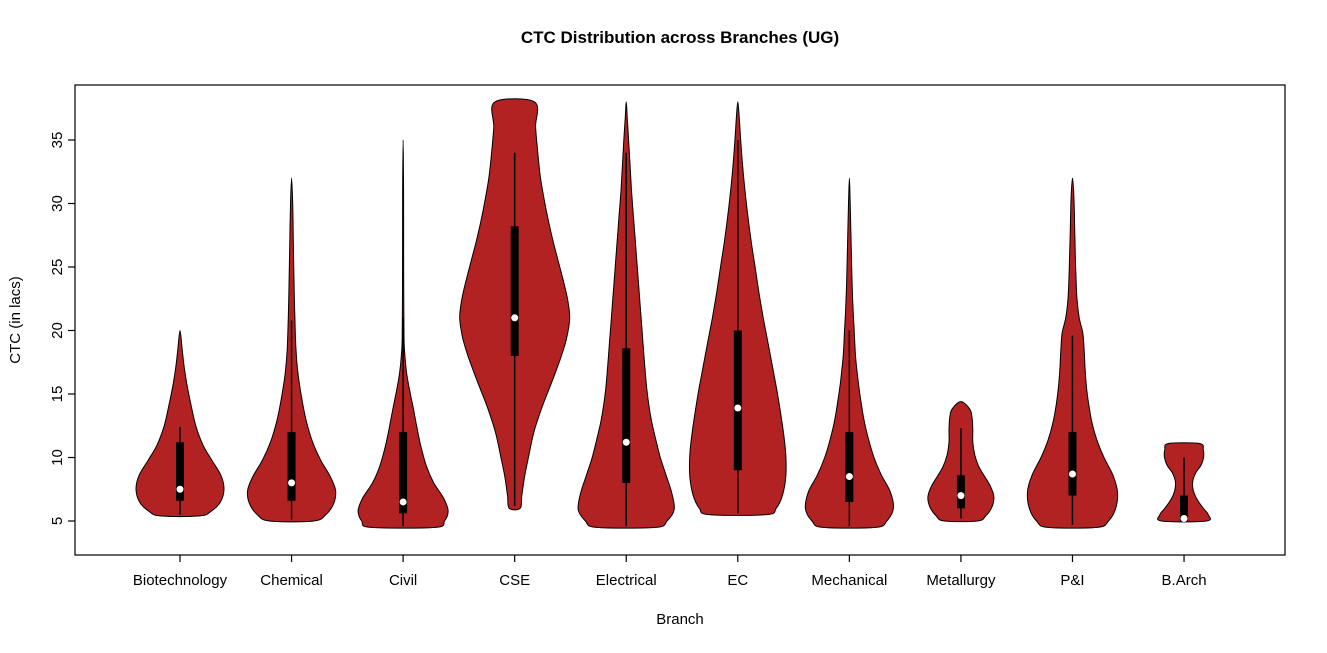 This screenshot has height=653, width=1327. I want to click on x-tick-label-metallurgy: Metallurgy, so click(961, 580).